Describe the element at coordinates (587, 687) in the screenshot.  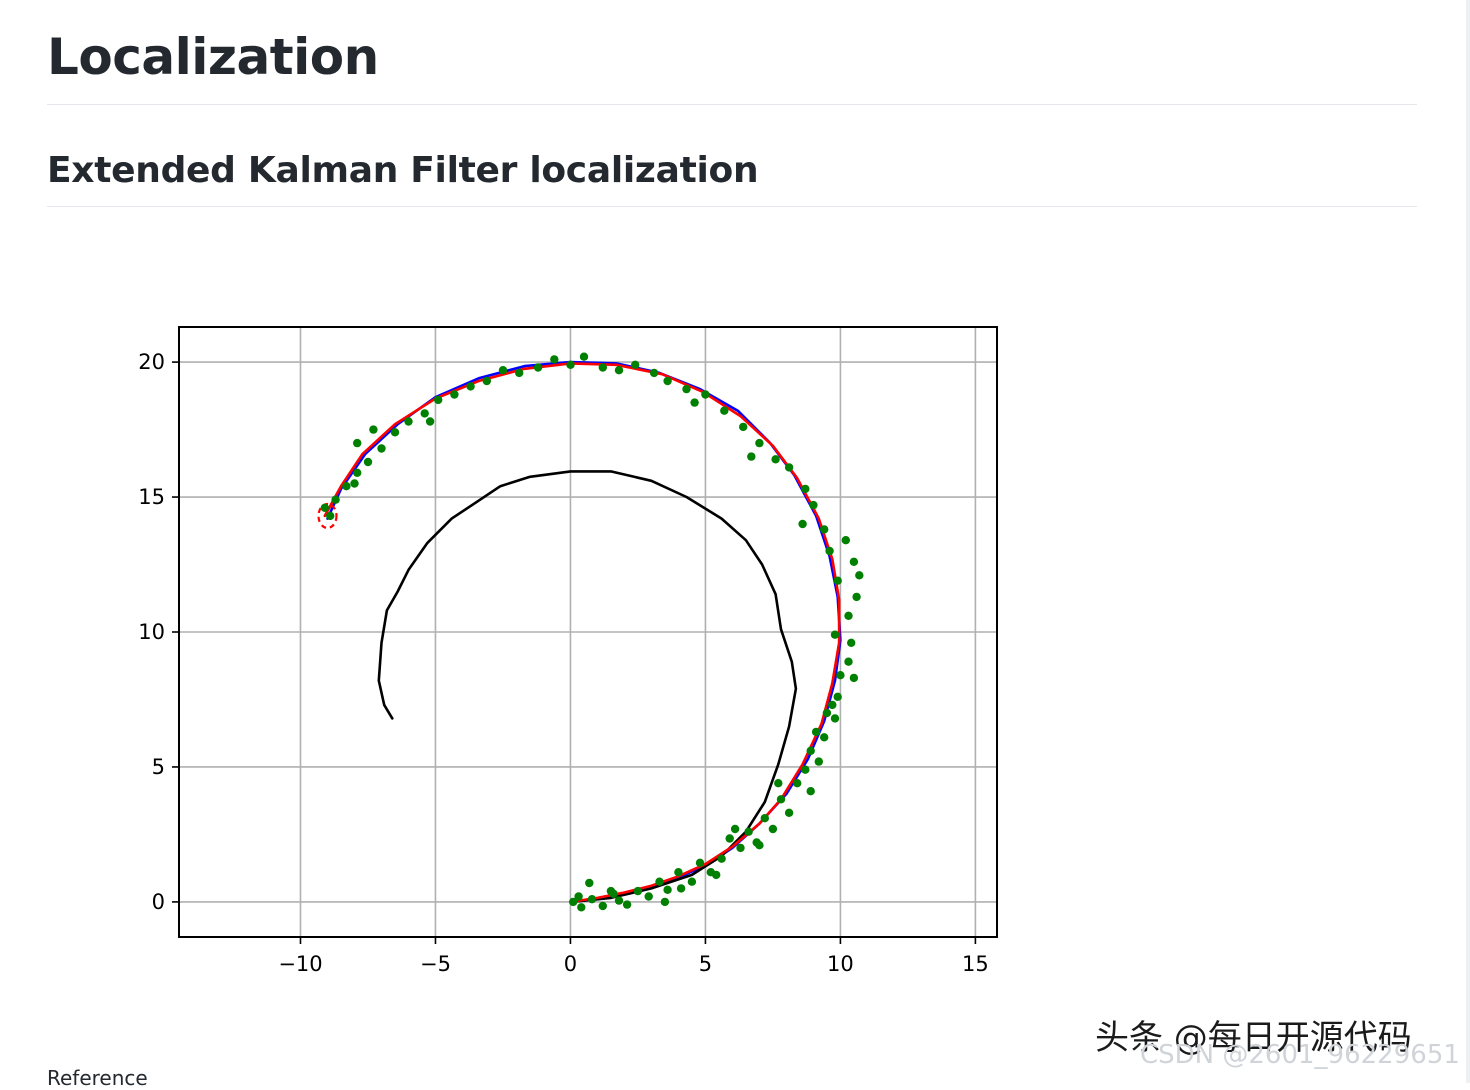
I see `dead-reckoning-line` at that location.